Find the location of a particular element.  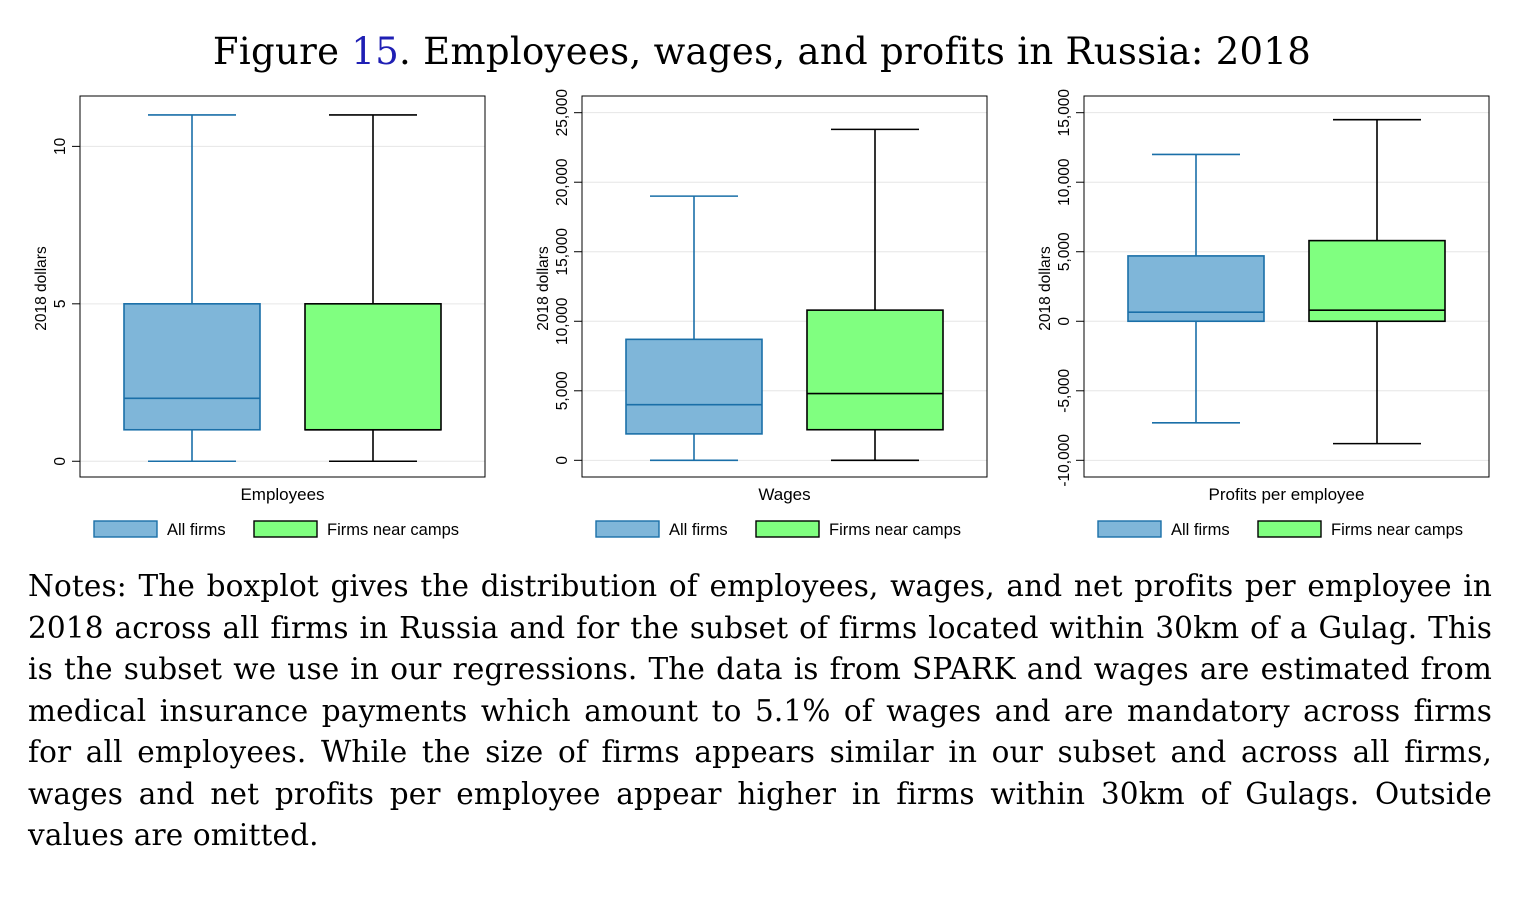

x-axis-title: Employees is located at coordinates (282, 494).